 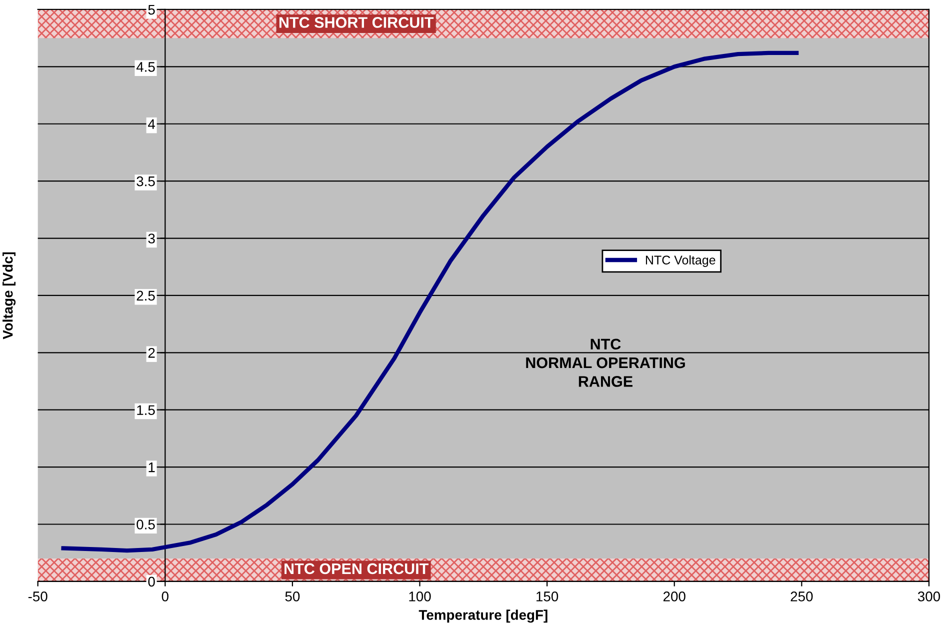 What do you see at coordinates (9, 296) in the screenshot?
I see `y-axis-title: Voltage [Vdc]` at bounding box center [9, 296].